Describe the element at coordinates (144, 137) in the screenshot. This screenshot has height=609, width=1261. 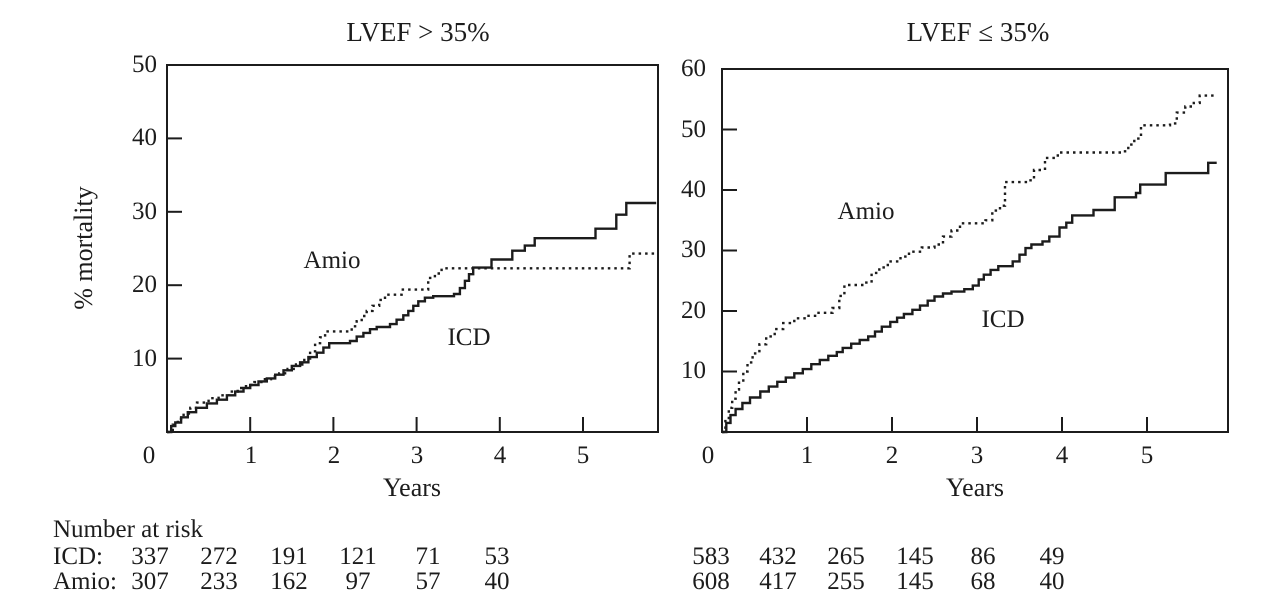
I see `left-ytick-40: 40` at that location.